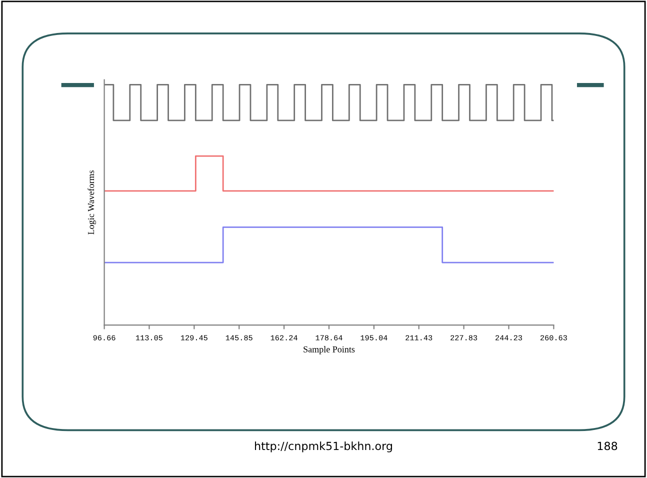 Image resolution: width=647 pixels, height=478 pixels. Describe the element at coordinates (323, 447) in the screenshot. I see `text: http://cnpmk51-bkhn.org` at that location.